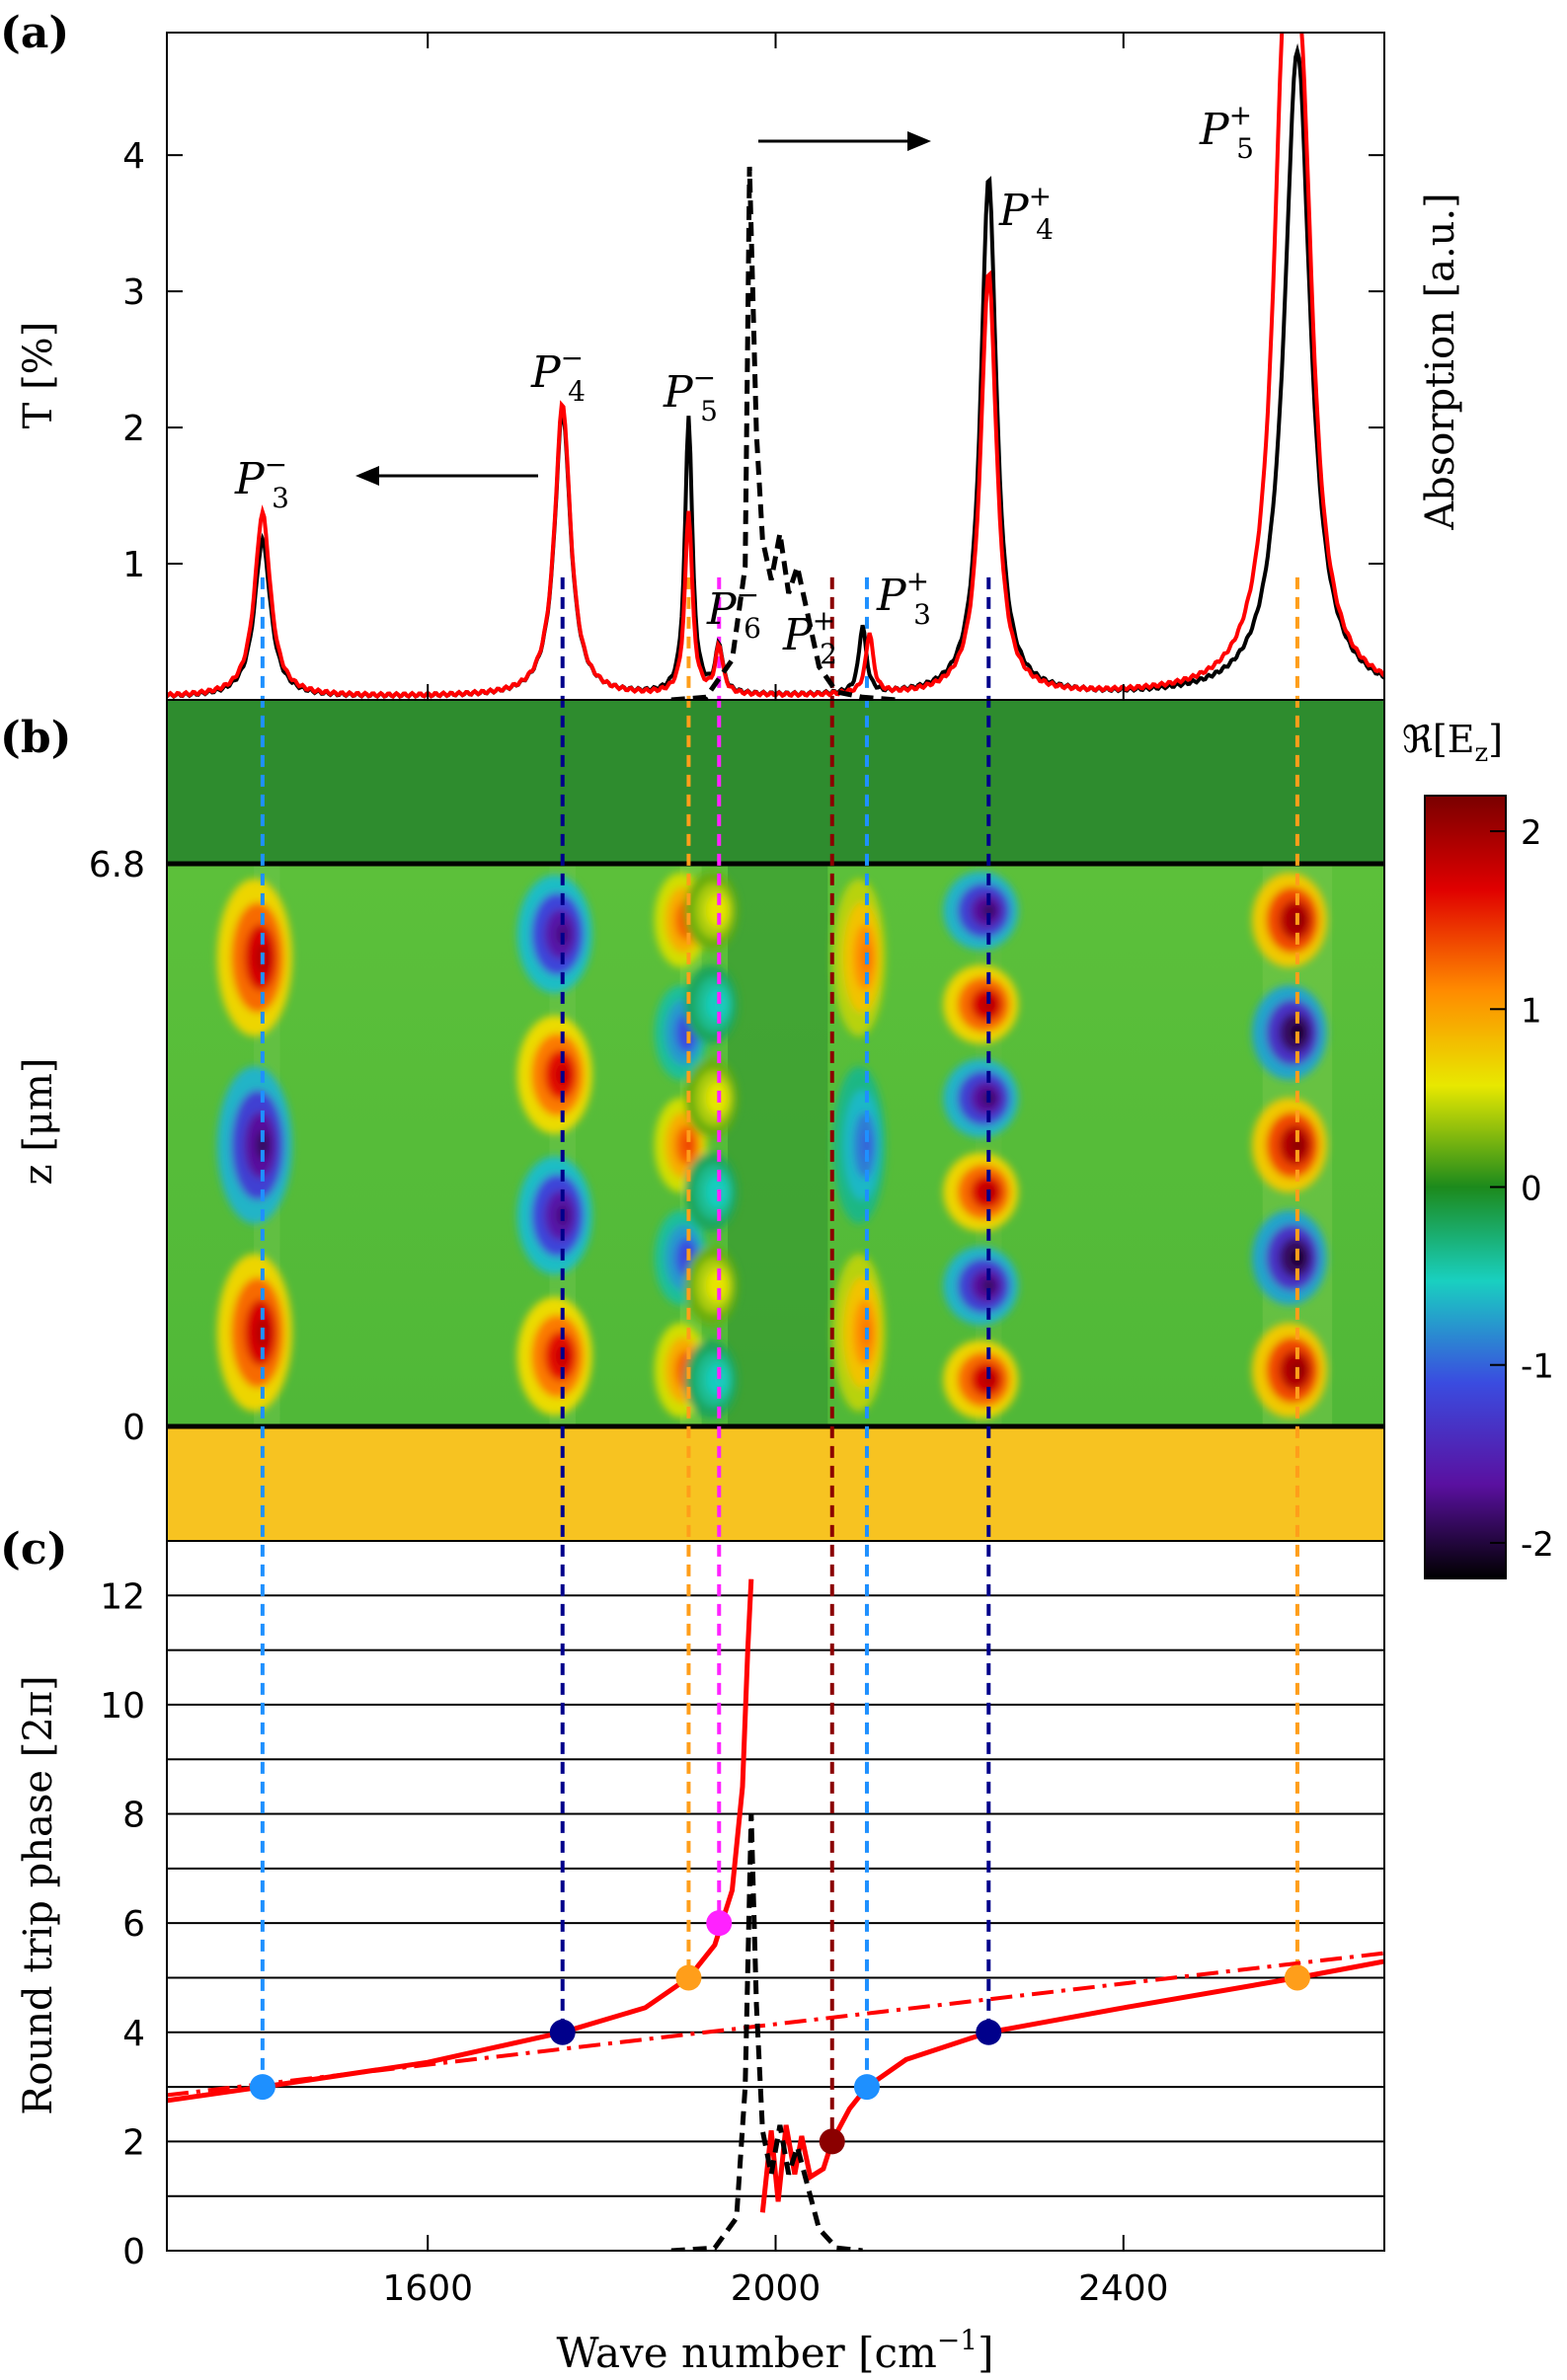 This screenshot has height=2380, width=1567. Describe the element at coordinates (38, 375) in the screenshot. I see `y-axis-label-a: T [%]` at that location.